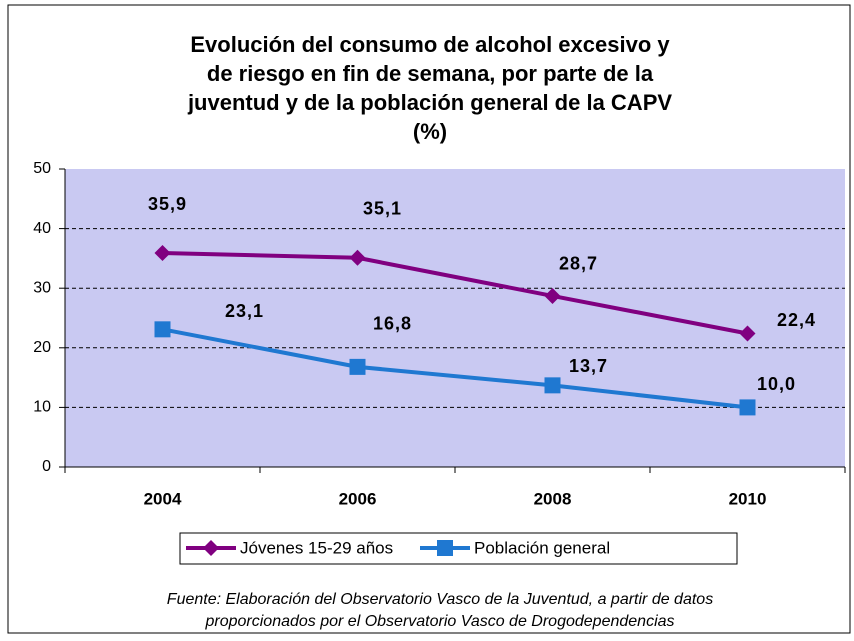 The image size is (854, 641). What do you see at coordinates (578, 264) in the screenshot?
I see `data-label: 28,7` at bounding box center [578, 264].